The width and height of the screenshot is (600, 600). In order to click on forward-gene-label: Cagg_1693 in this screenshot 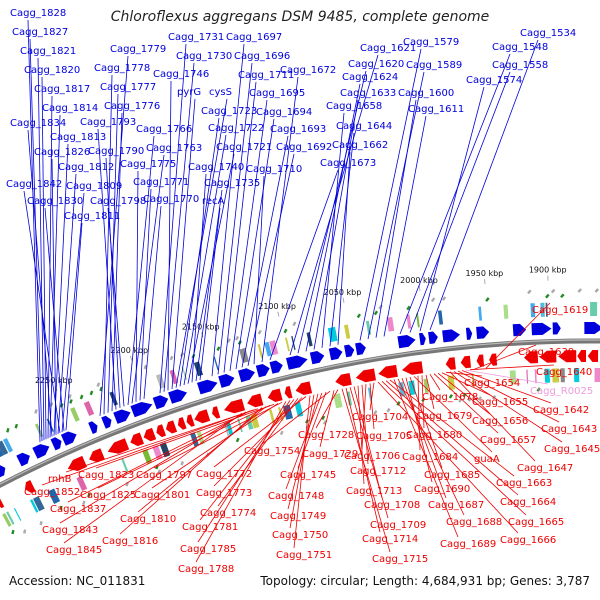, I will do `click(298, 129)`.